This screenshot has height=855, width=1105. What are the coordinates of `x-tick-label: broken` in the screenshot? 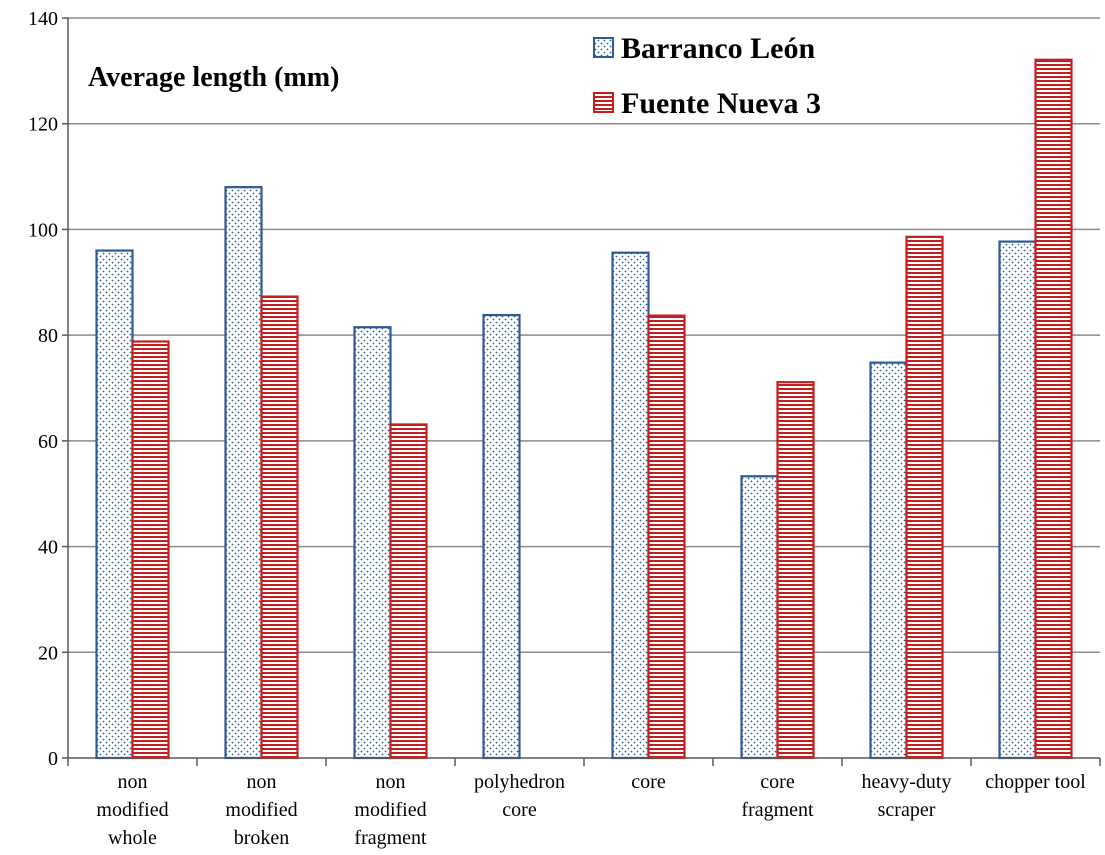 It's located at (262, 838).